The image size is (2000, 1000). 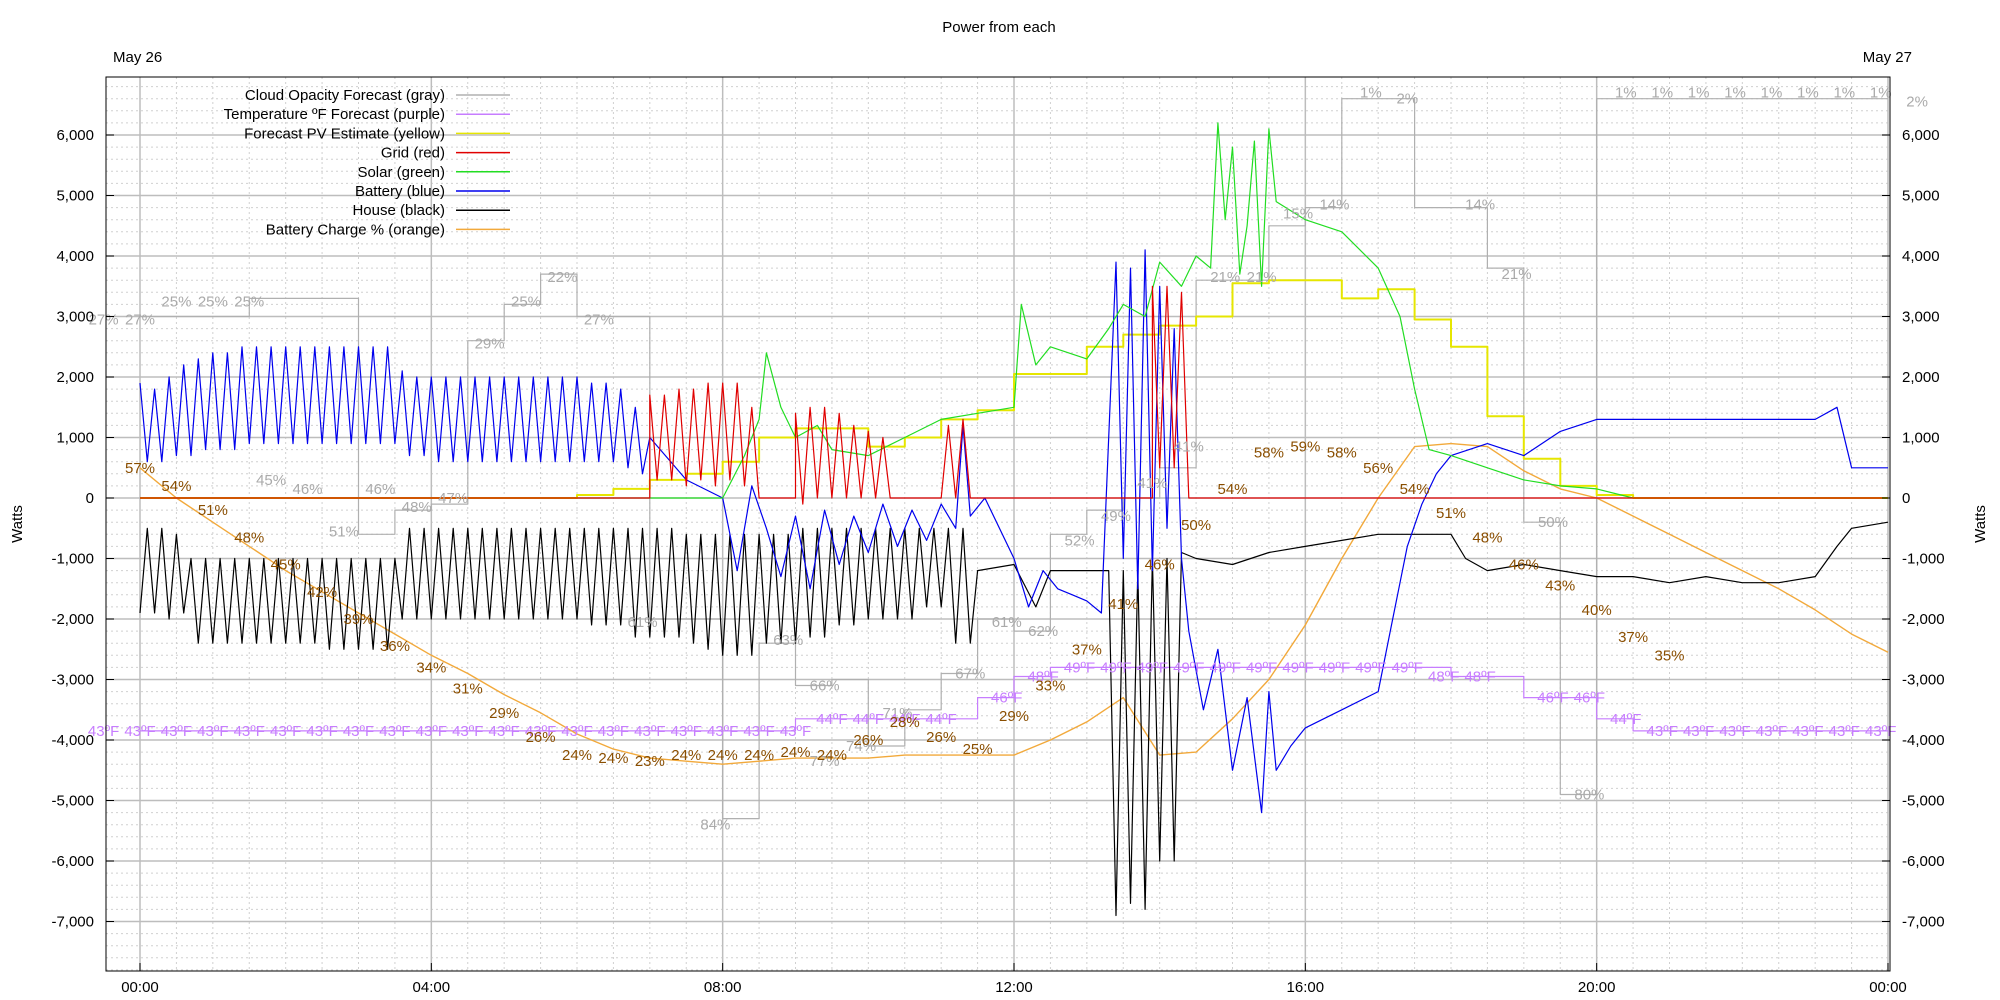 What do you see at coordinates (978, 749) in the screenshot?
I see `battery-charge-label: 25%` at bounding box center [978, 749].